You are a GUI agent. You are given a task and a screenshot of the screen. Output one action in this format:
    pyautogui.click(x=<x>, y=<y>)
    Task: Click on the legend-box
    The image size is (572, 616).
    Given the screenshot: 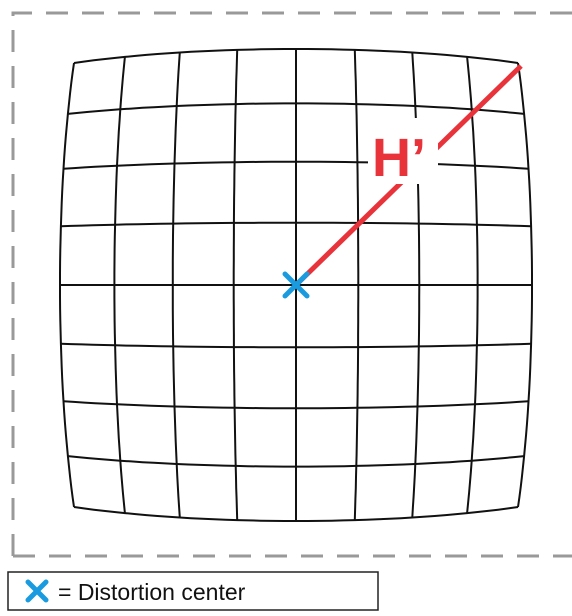 What is the action you would take?
    pyautogui.click(x=193, y=591)
    